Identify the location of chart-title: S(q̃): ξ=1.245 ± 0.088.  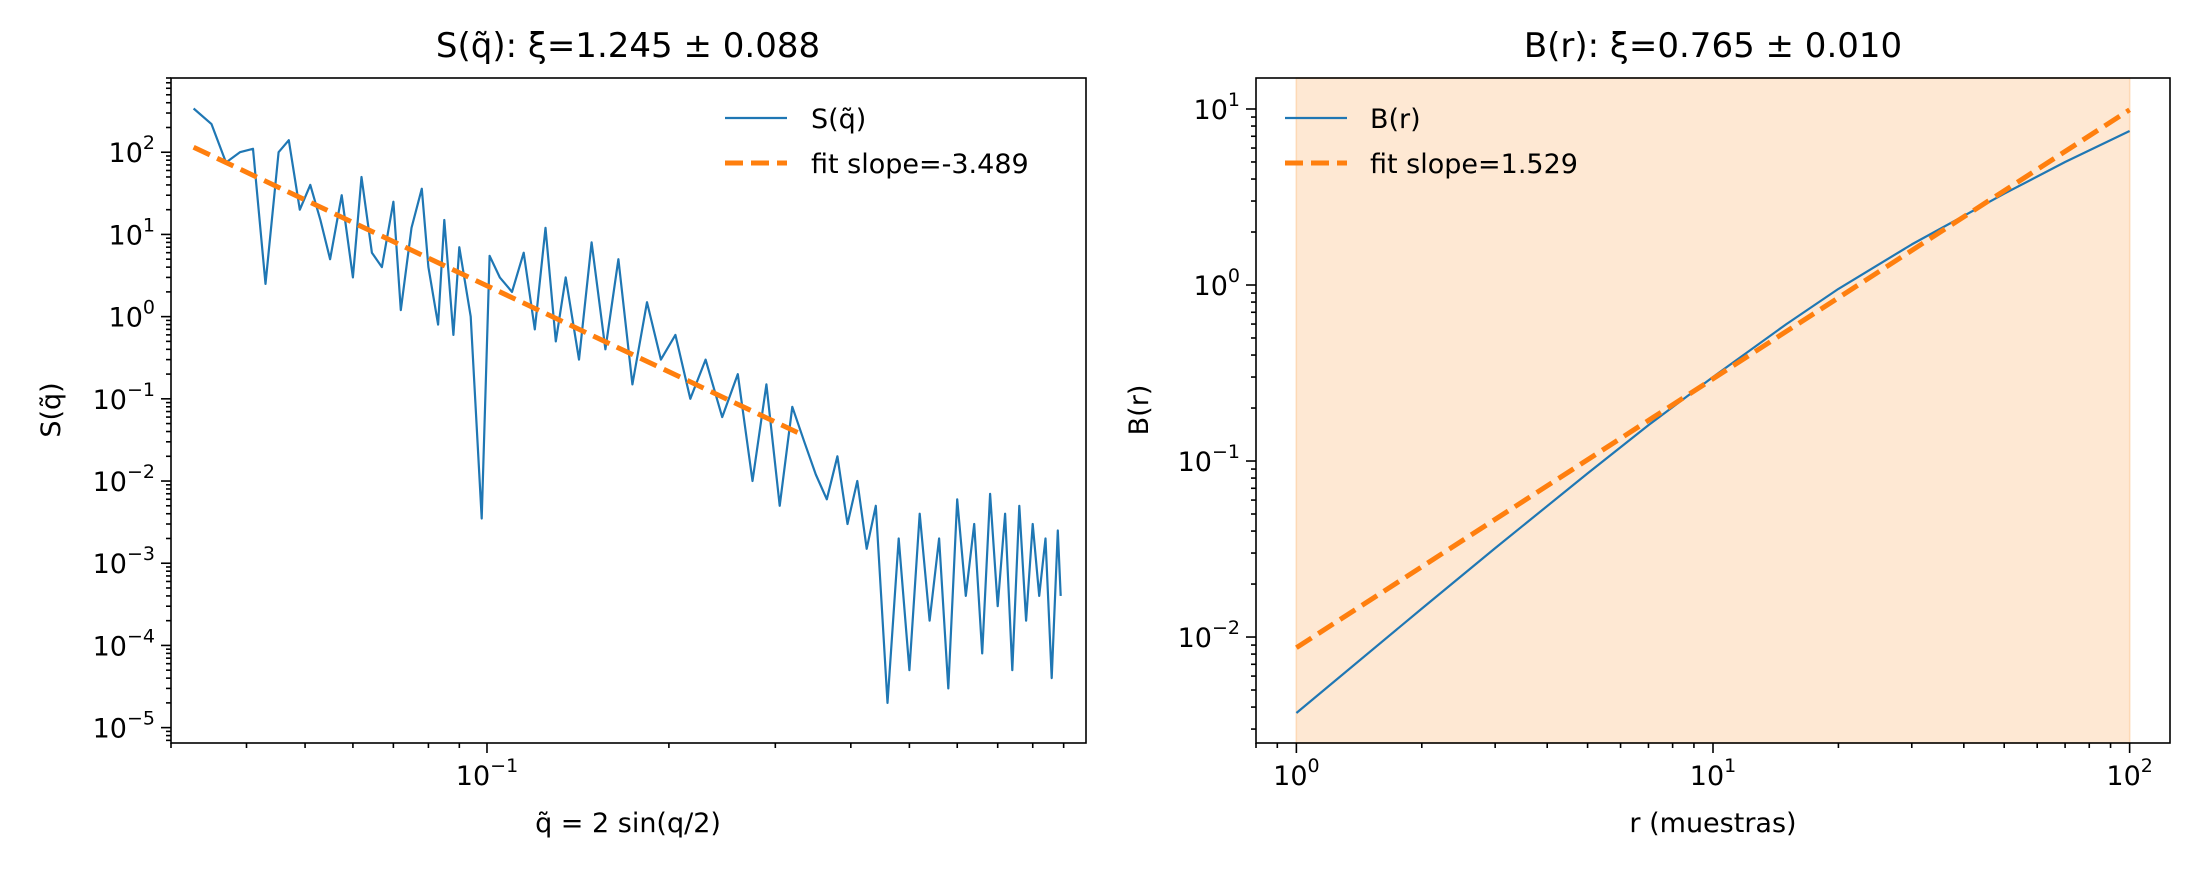
(628, 46).